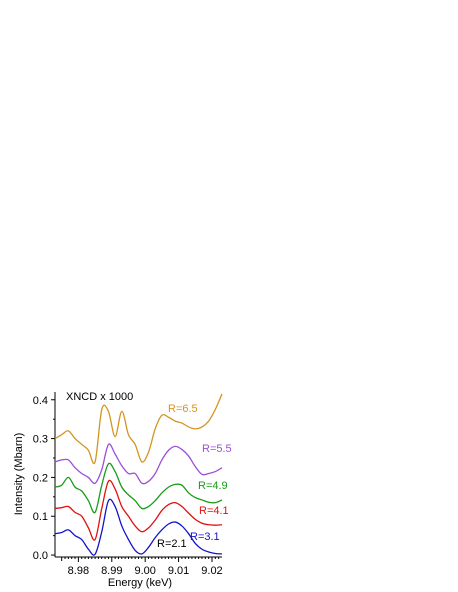  I want to click on y-axis-title: Intensity (Mbarn), so click(19, 474).